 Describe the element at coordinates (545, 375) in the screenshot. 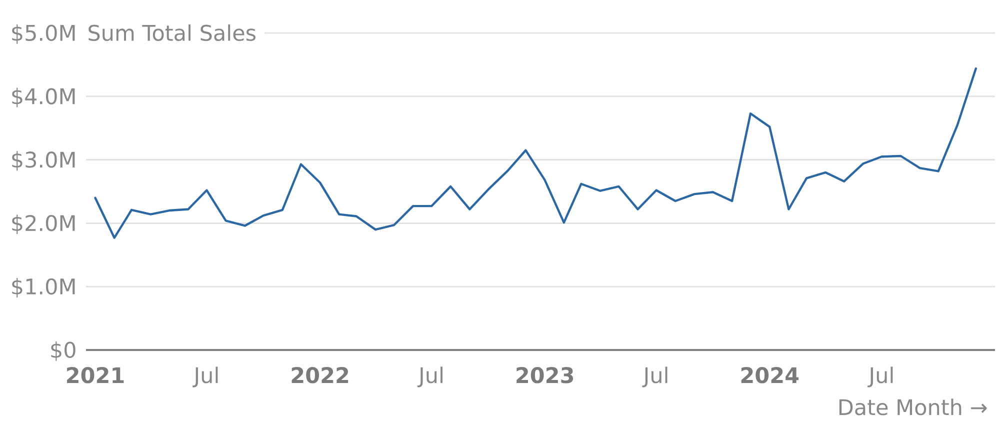

I see `x-tick-label: 2023` at that location.